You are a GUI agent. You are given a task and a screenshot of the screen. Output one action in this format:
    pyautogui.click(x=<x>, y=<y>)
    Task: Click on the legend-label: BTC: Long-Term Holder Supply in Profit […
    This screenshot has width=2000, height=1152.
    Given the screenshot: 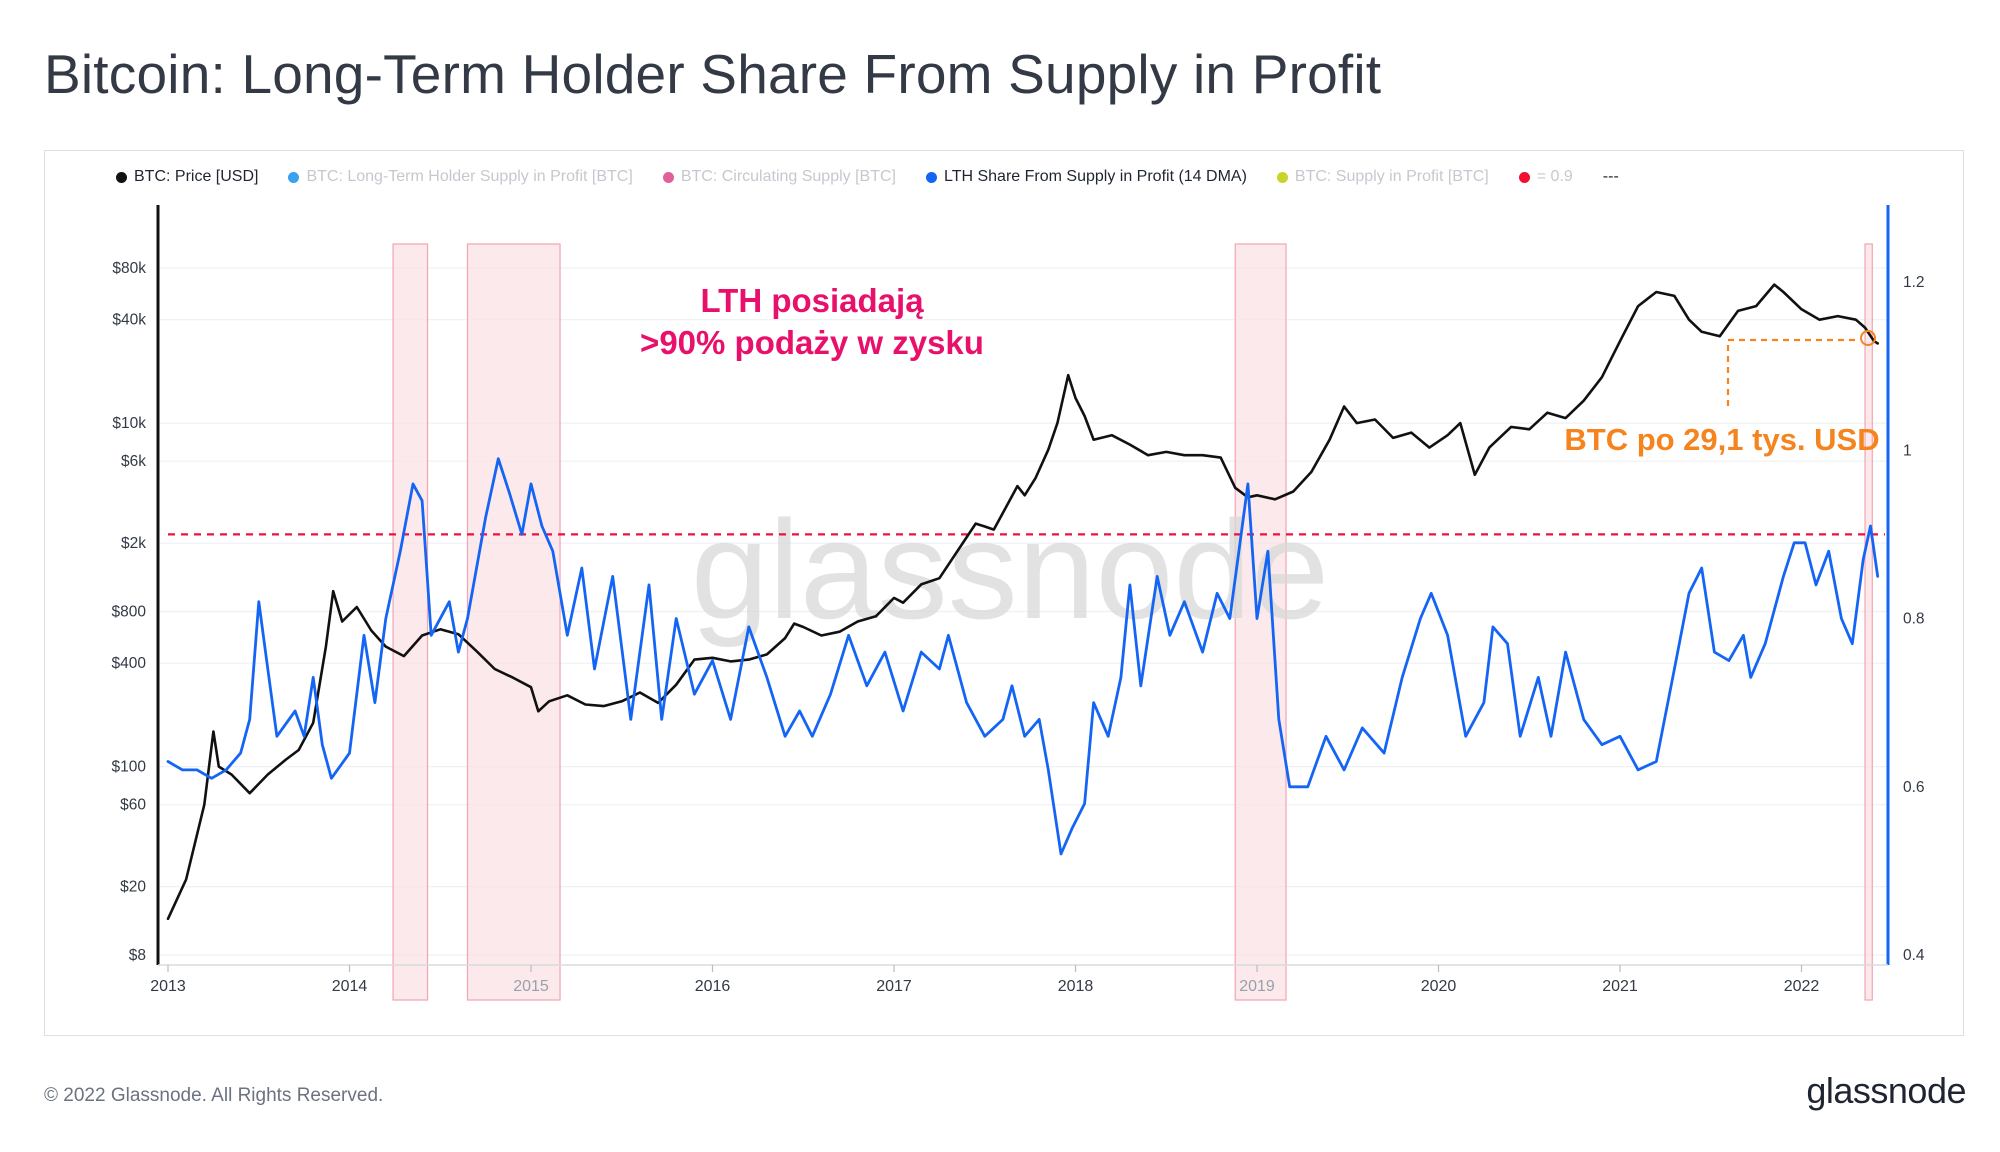 What is the action you would take?
    pyautogui.click(x=469, y=176)
    